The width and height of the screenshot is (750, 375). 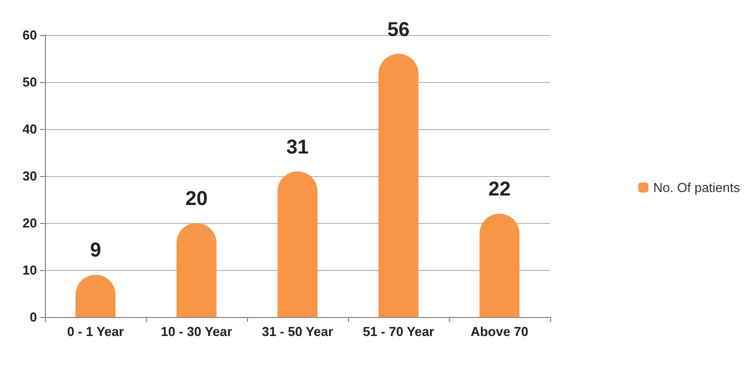 I want to click on legend-label: No. Of patients, so click(x=696, y=187).